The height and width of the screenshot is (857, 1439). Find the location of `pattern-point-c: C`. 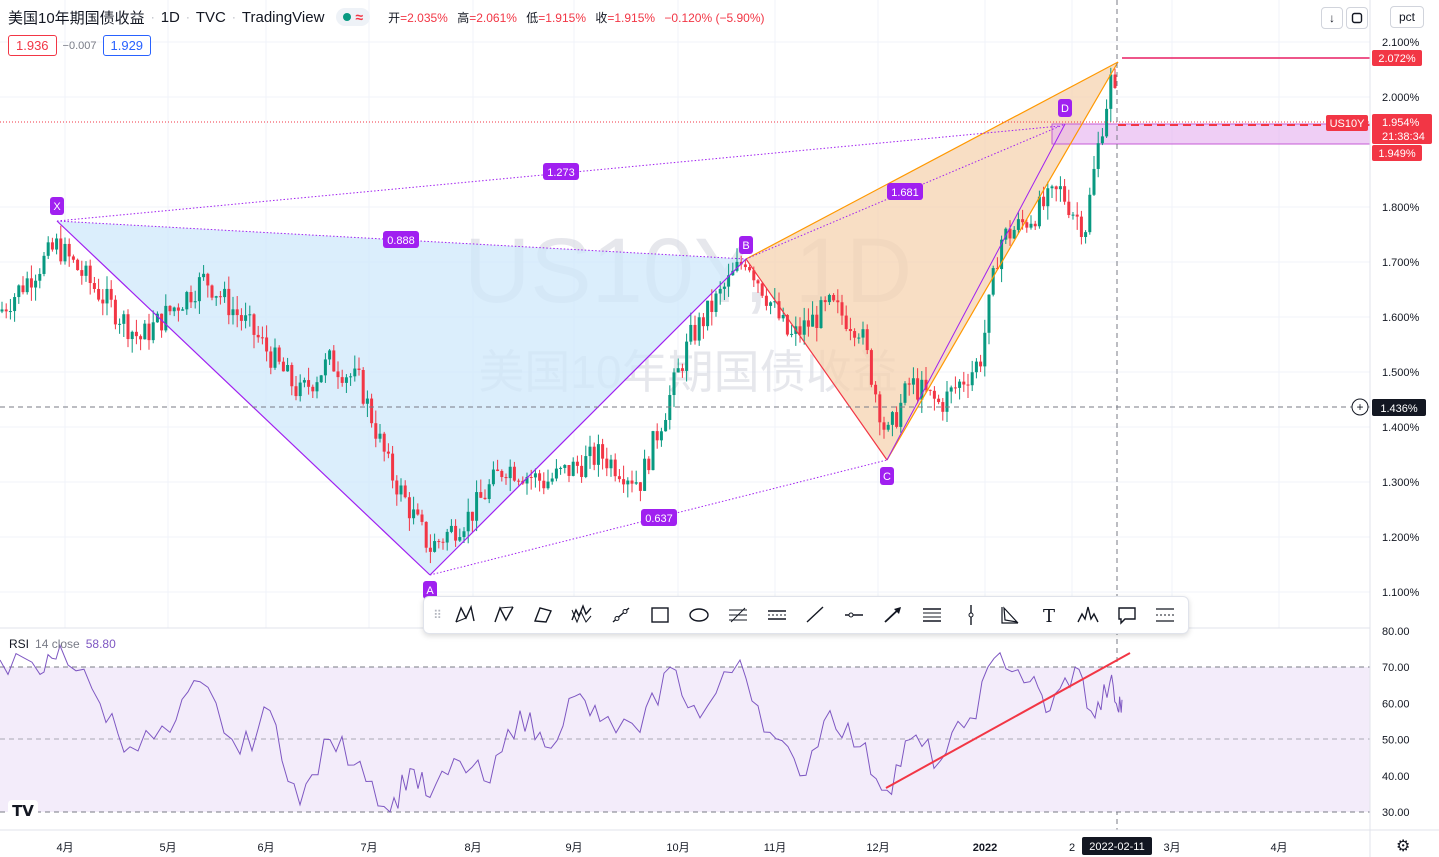

pattern-point-c: C is located at coordinates (887, 476).